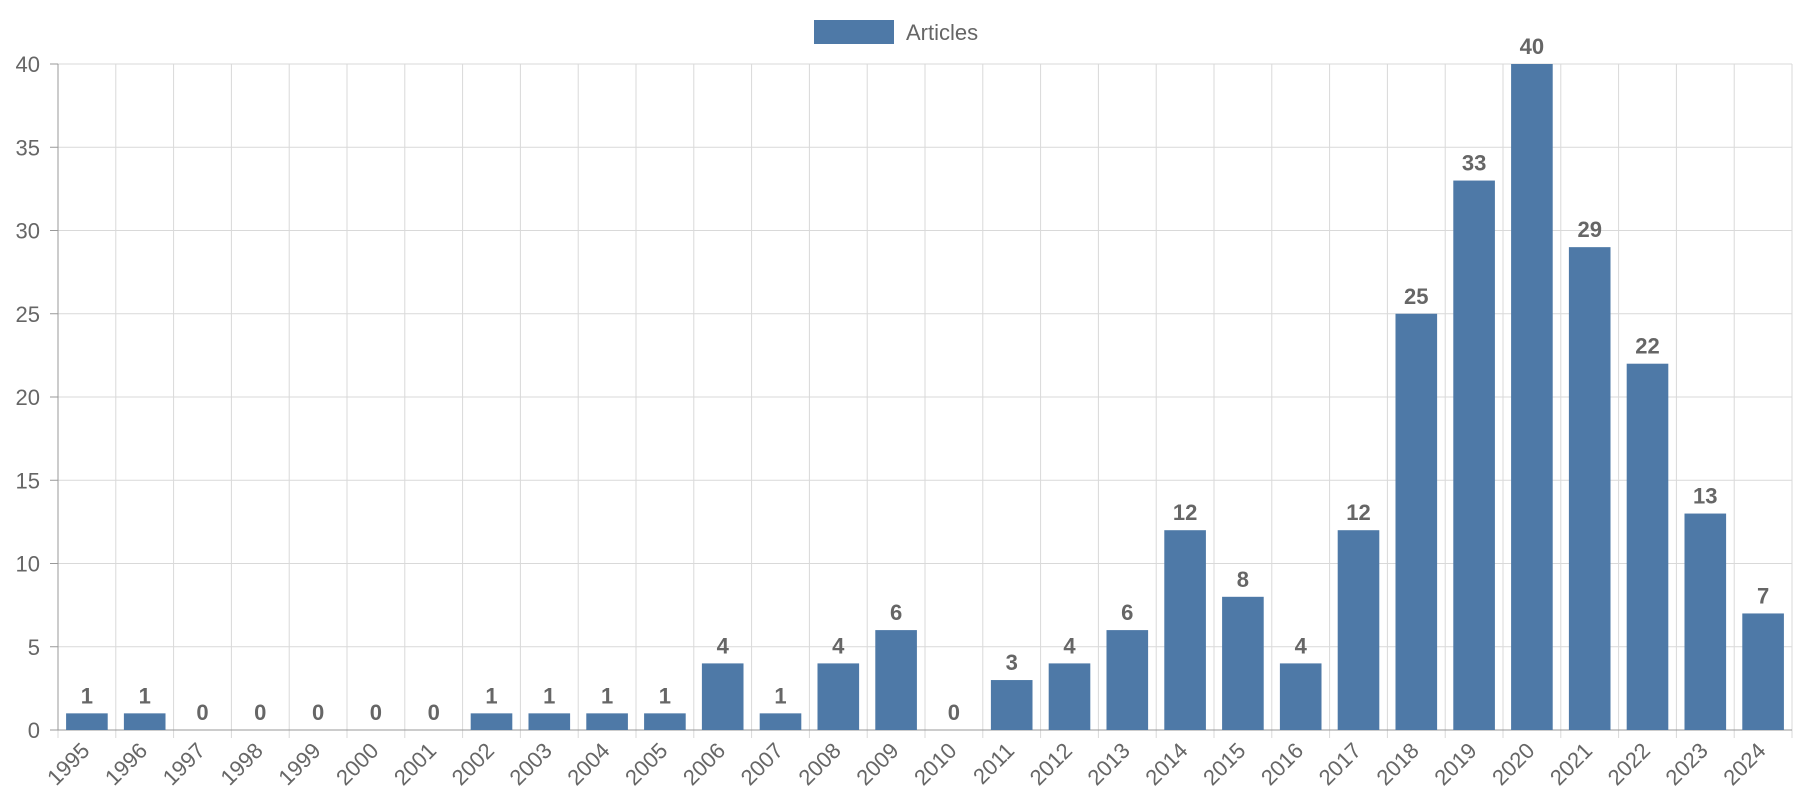  I want to click on bar-2002, so click(491, 721).